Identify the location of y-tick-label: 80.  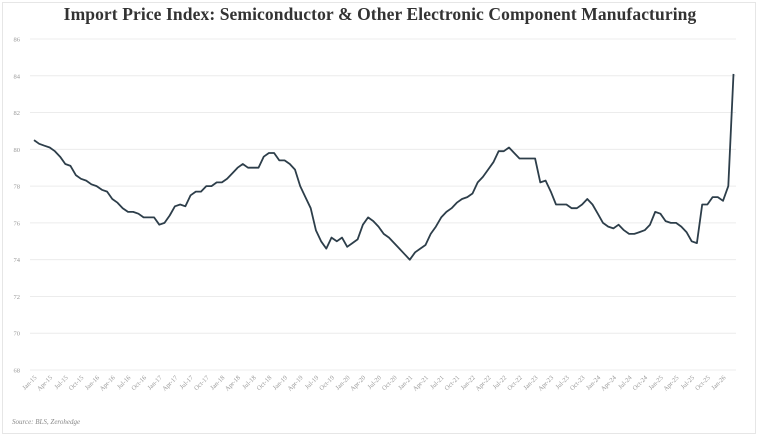
(17, 150).